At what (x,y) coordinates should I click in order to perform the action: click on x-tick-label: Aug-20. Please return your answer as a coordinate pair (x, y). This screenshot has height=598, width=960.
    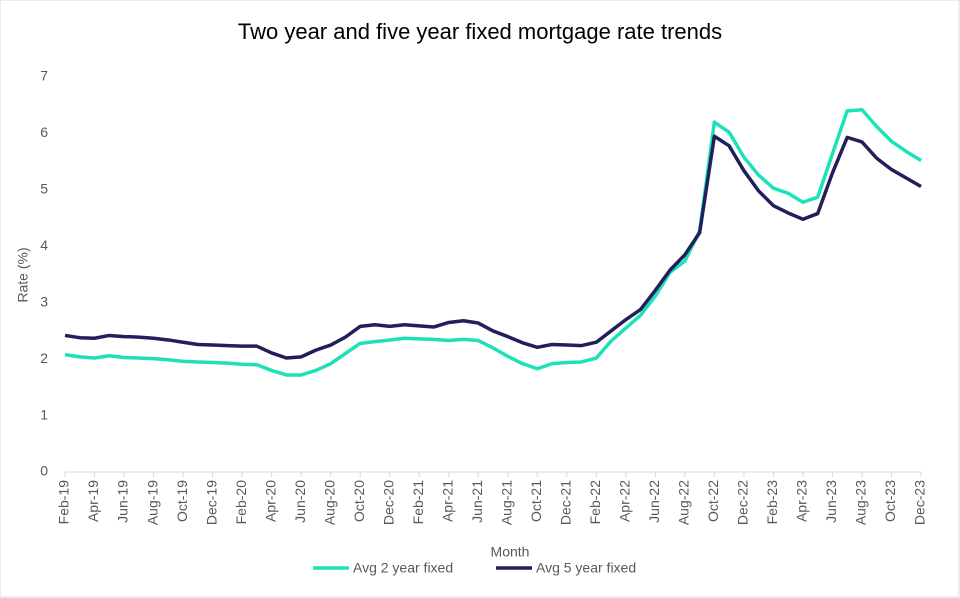
    Looking at the image, I should click on (329, 502).